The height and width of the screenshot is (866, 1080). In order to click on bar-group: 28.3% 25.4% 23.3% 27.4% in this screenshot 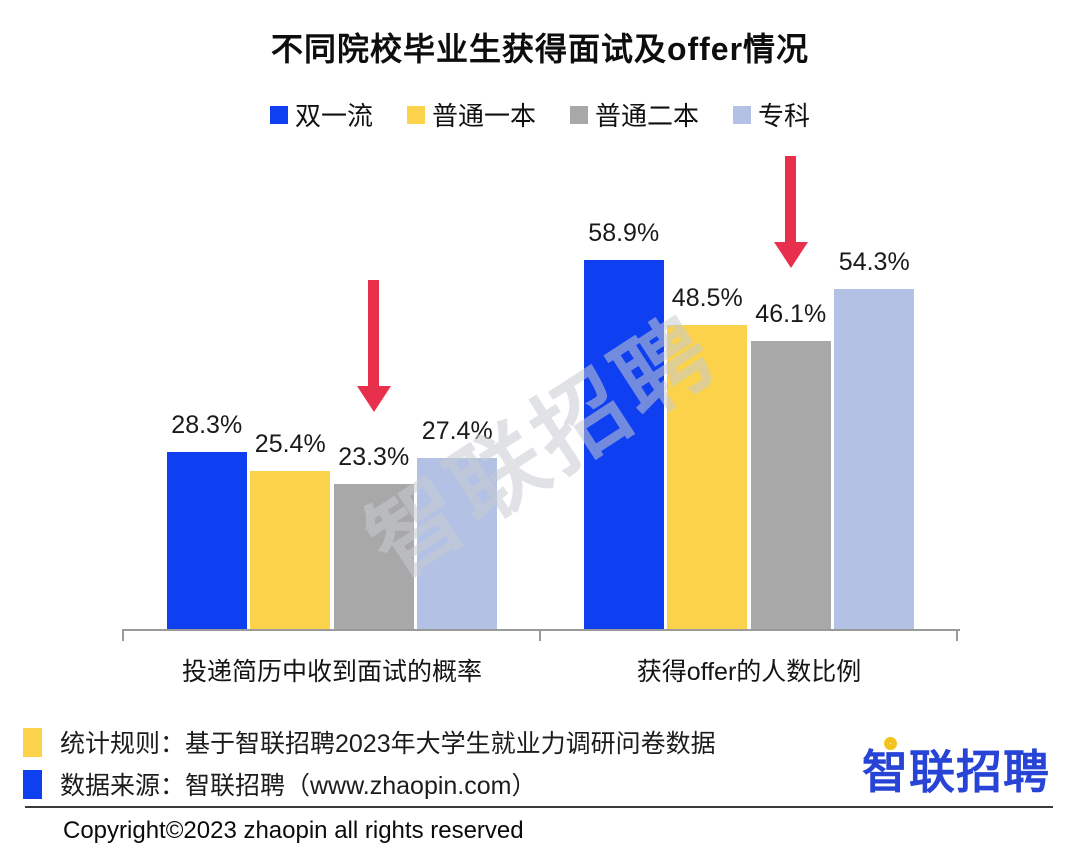, I will do `click(332, 420)`.